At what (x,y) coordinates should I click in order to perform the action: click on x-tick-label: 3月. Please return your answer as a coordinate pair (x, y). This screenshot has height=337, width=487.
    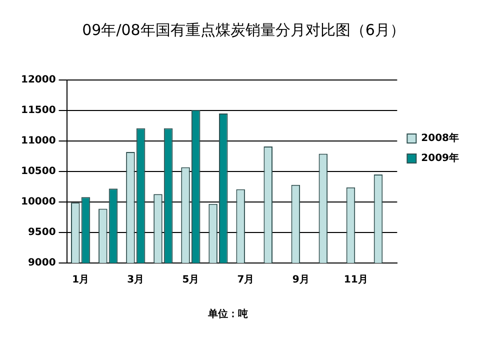
    Looking at the image, I should click on (135, 280).